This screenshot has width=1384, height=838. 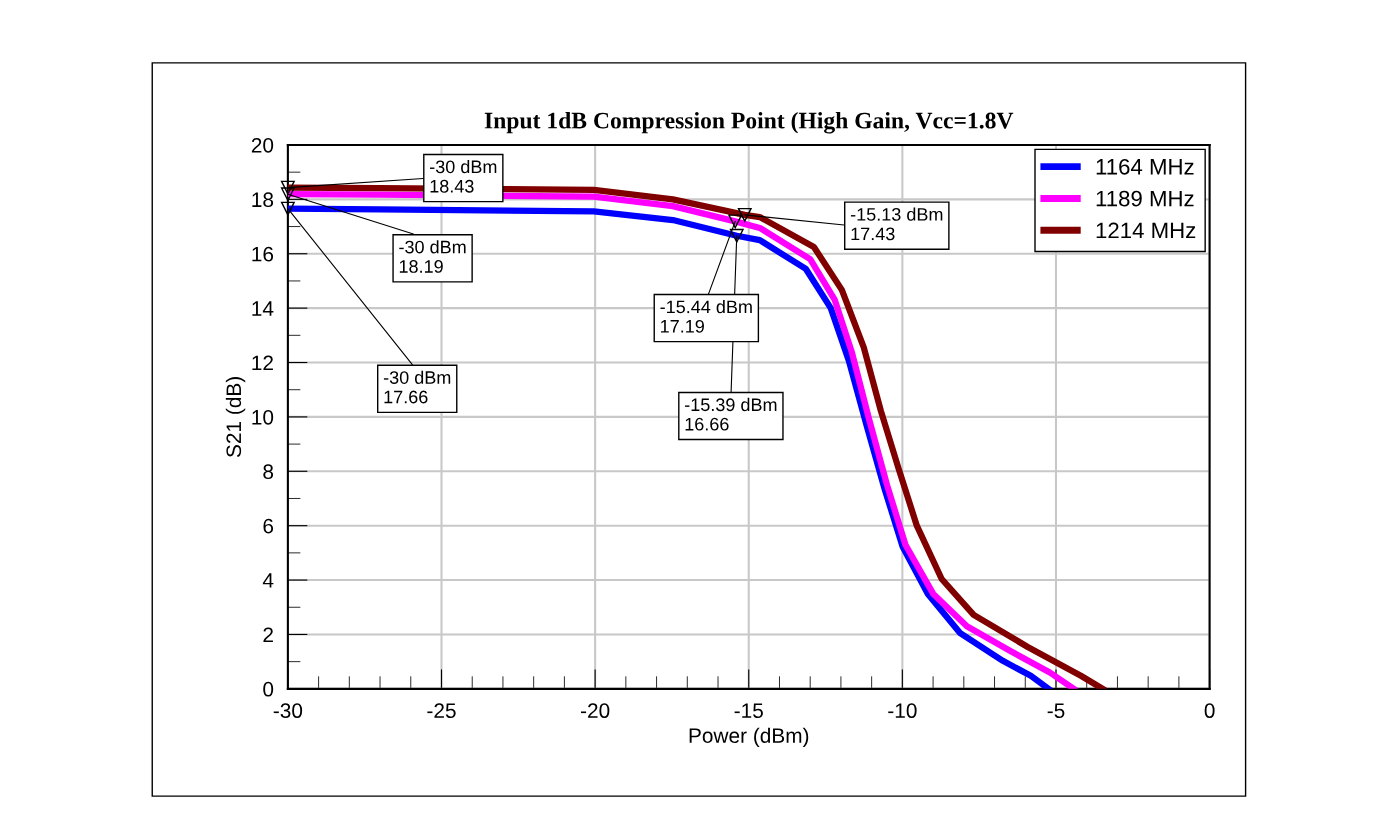 I want to click on y-tick-label: 8, so click(x=268, y=472).